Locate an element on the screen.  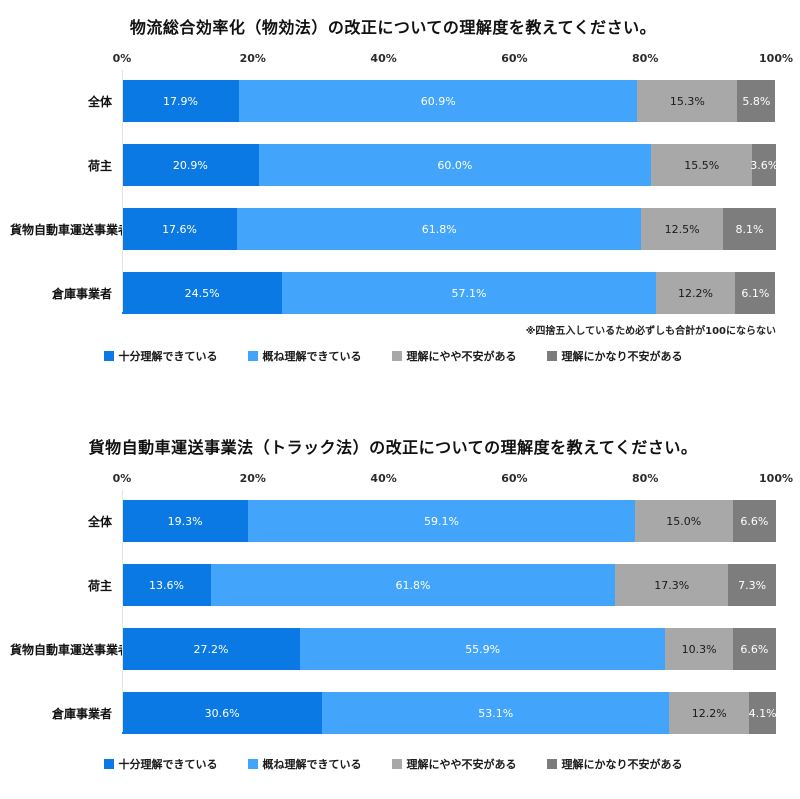
chart-title: 貨物自動車運送事業法（トラック法）の改正についての理解度を教えてください。 is located at coordinates (393, 447).